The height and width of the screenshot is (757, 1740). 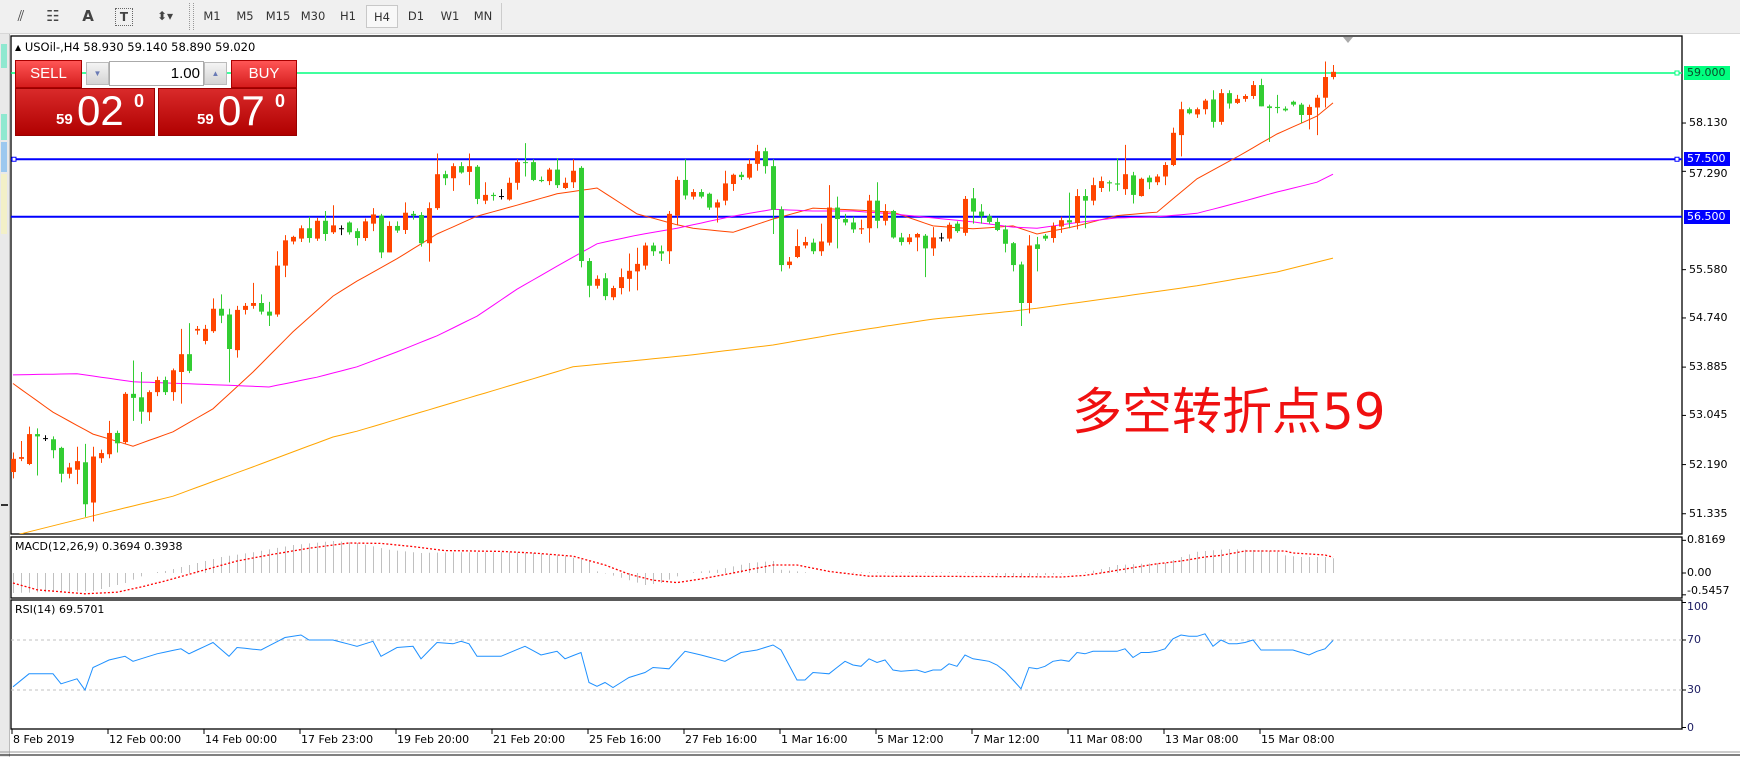 I want to click on chart-annotation-text: 多空转折点59, so click(x=1229, y=412).